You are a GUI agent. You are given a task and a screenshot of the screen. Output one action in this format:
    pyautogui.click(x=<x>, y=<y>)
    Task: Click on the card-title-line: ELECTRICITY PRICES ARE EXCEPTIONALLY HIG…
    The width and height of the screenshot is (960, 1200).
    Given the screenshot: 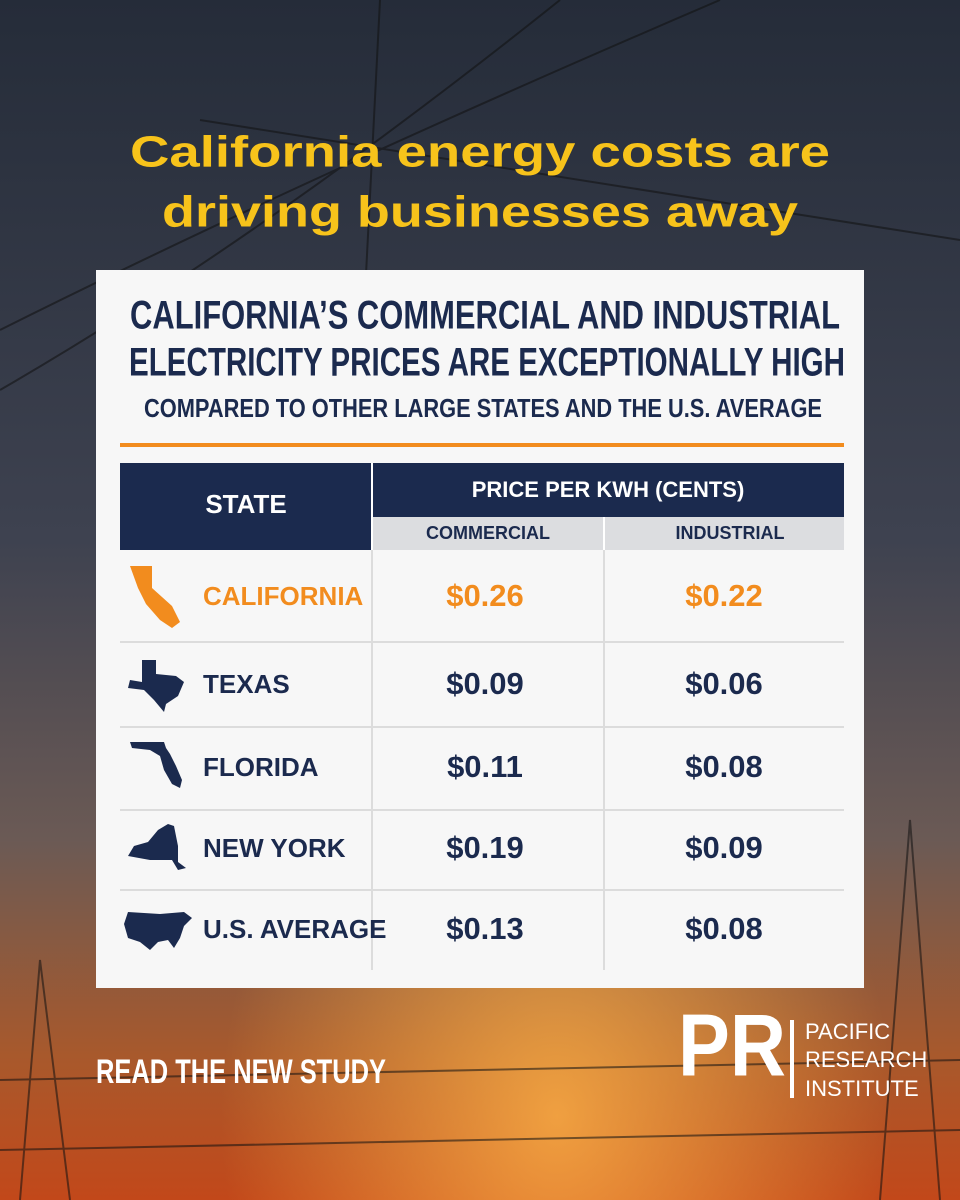 What is the action you would take?
    pyautogui.click(x=487, y=363)
    